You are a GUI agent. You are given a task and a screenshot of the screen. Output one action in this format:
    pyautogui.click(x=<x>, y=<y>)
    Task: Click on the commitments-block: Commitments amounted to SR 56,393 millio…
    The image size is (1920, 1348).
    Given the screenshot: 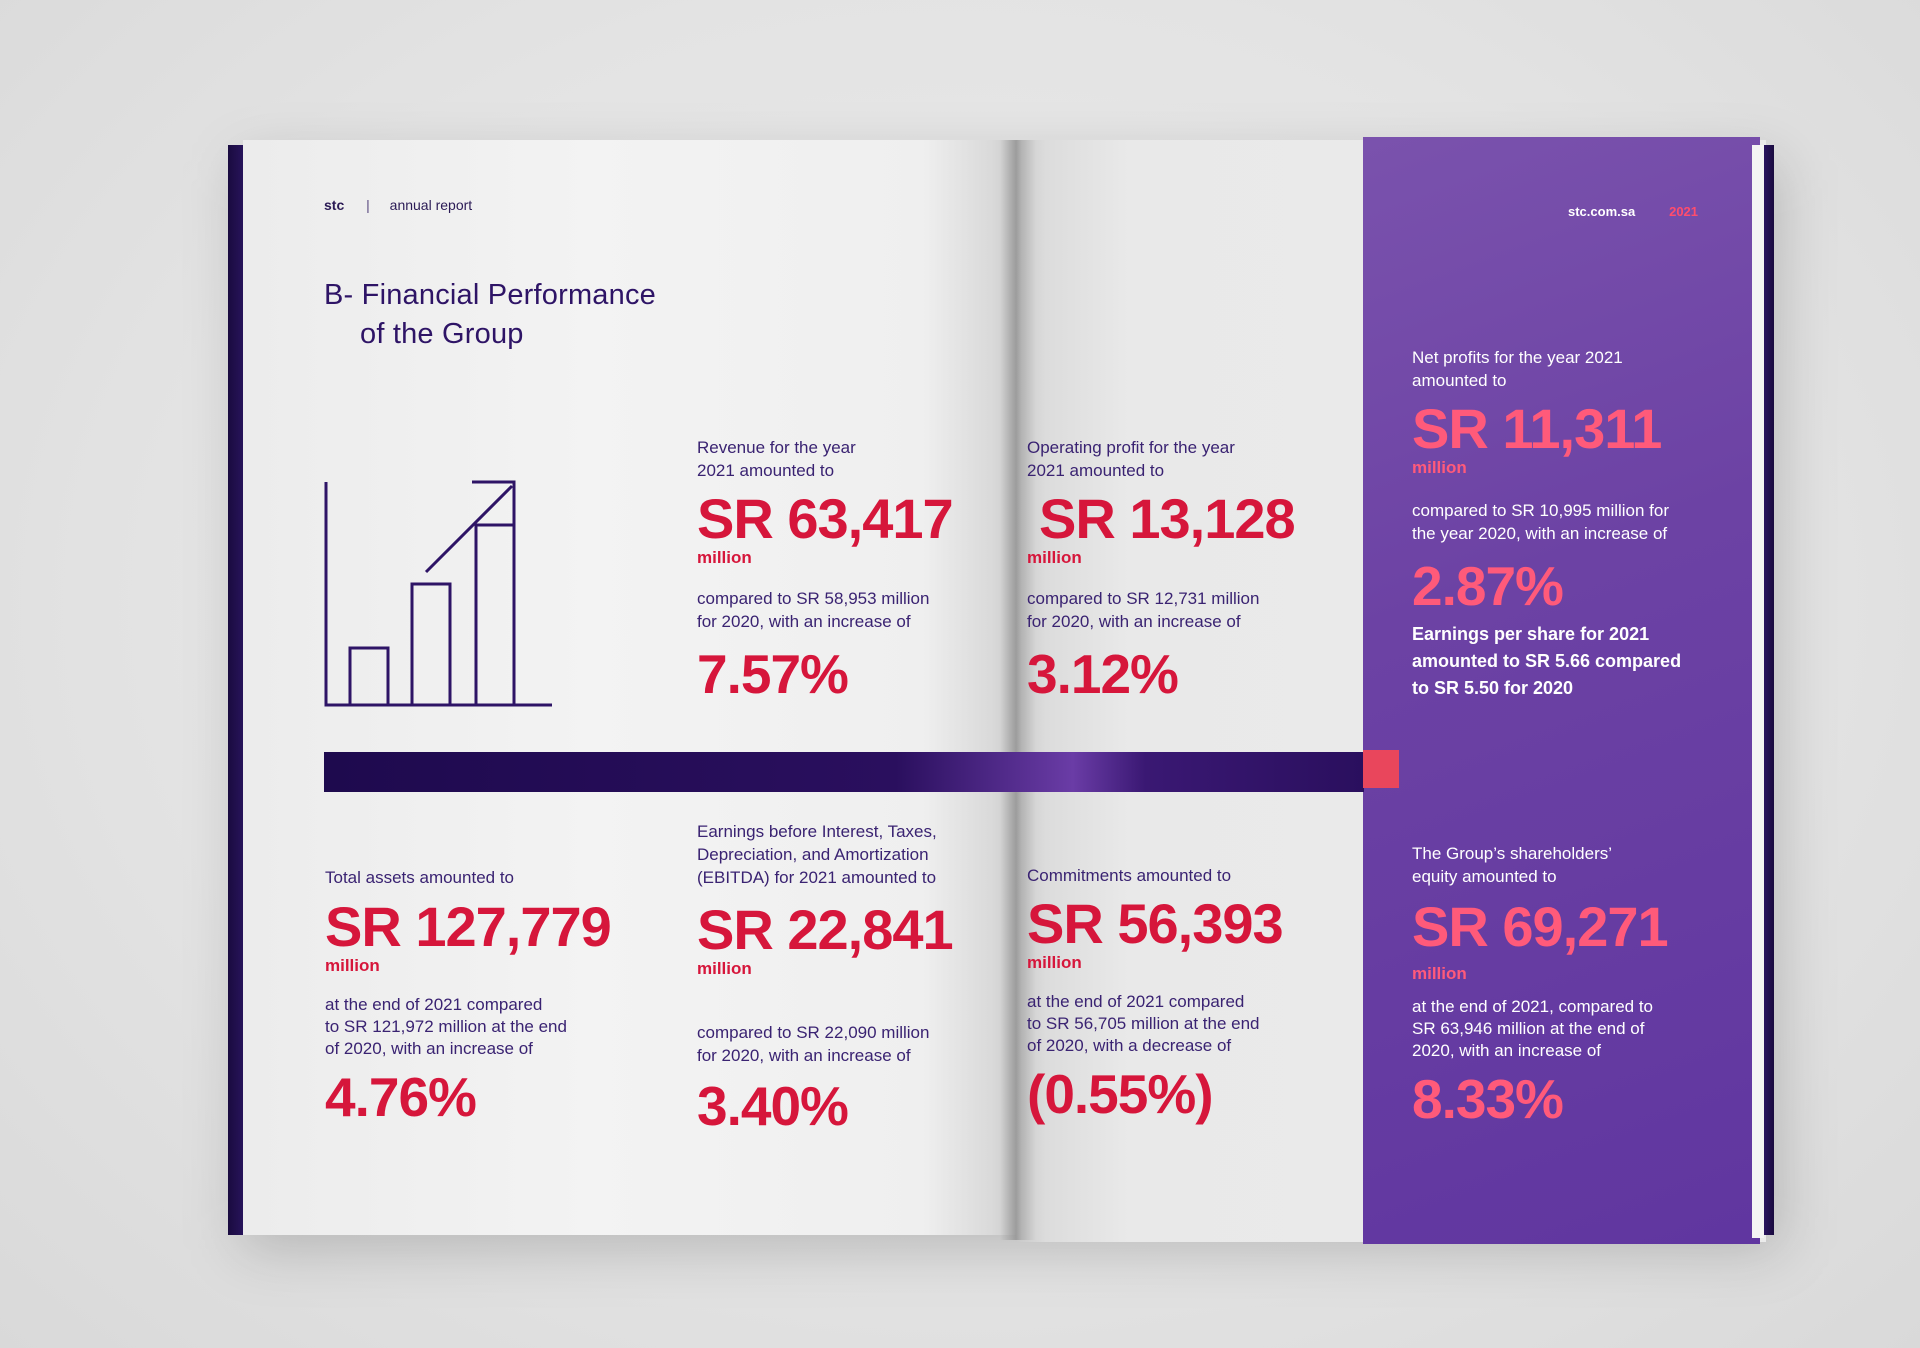 What is the action you would take?
    pyautogui.click(x=1155, y=994)
    